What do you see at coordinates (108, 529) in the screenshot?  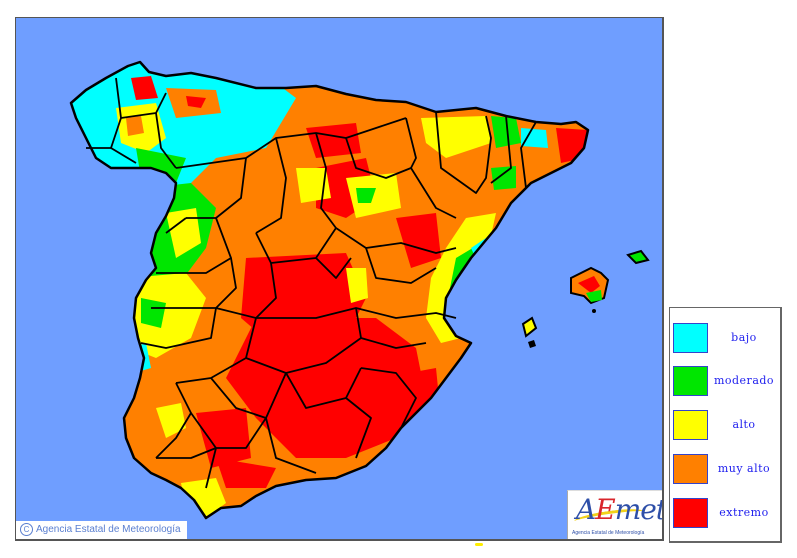 I see `credit-text: Agencia Estatal de Meteorología` at bounding box center [108, 529].